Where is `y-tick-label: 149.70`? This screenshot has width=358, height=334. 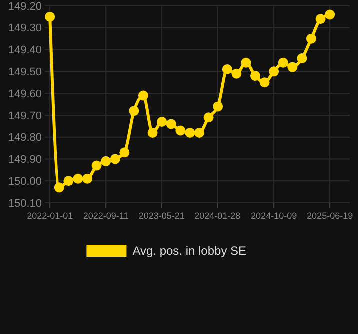
y-tick-label: 149.70 is located at coordinates (25, 116).